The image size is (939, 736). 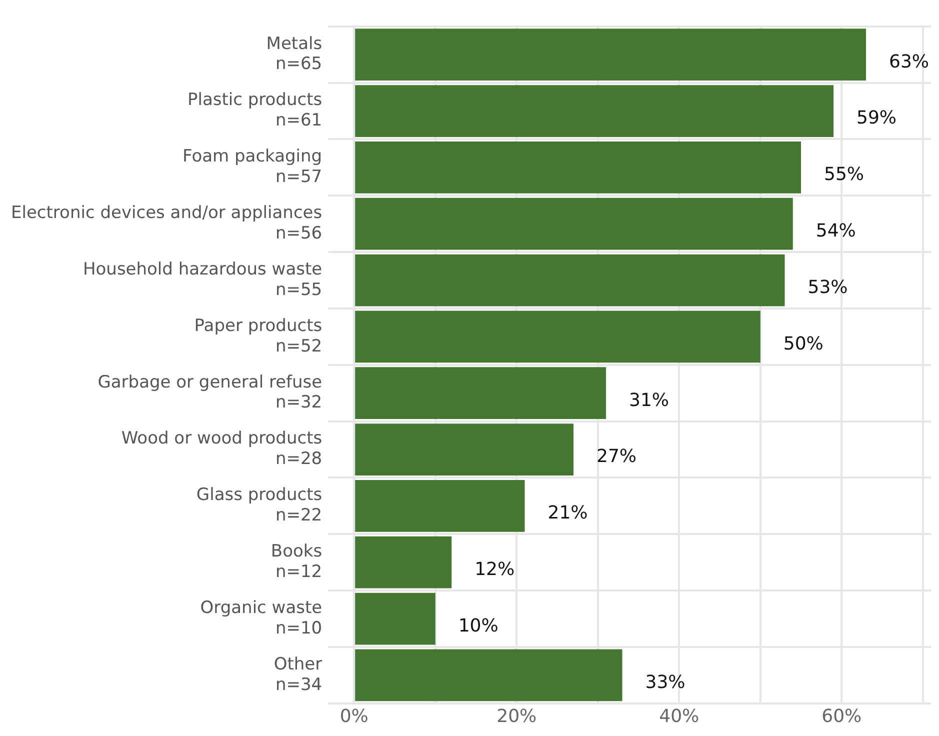 I want to click on y-tick-label: Metals n=65, so click(x=294, y=54).